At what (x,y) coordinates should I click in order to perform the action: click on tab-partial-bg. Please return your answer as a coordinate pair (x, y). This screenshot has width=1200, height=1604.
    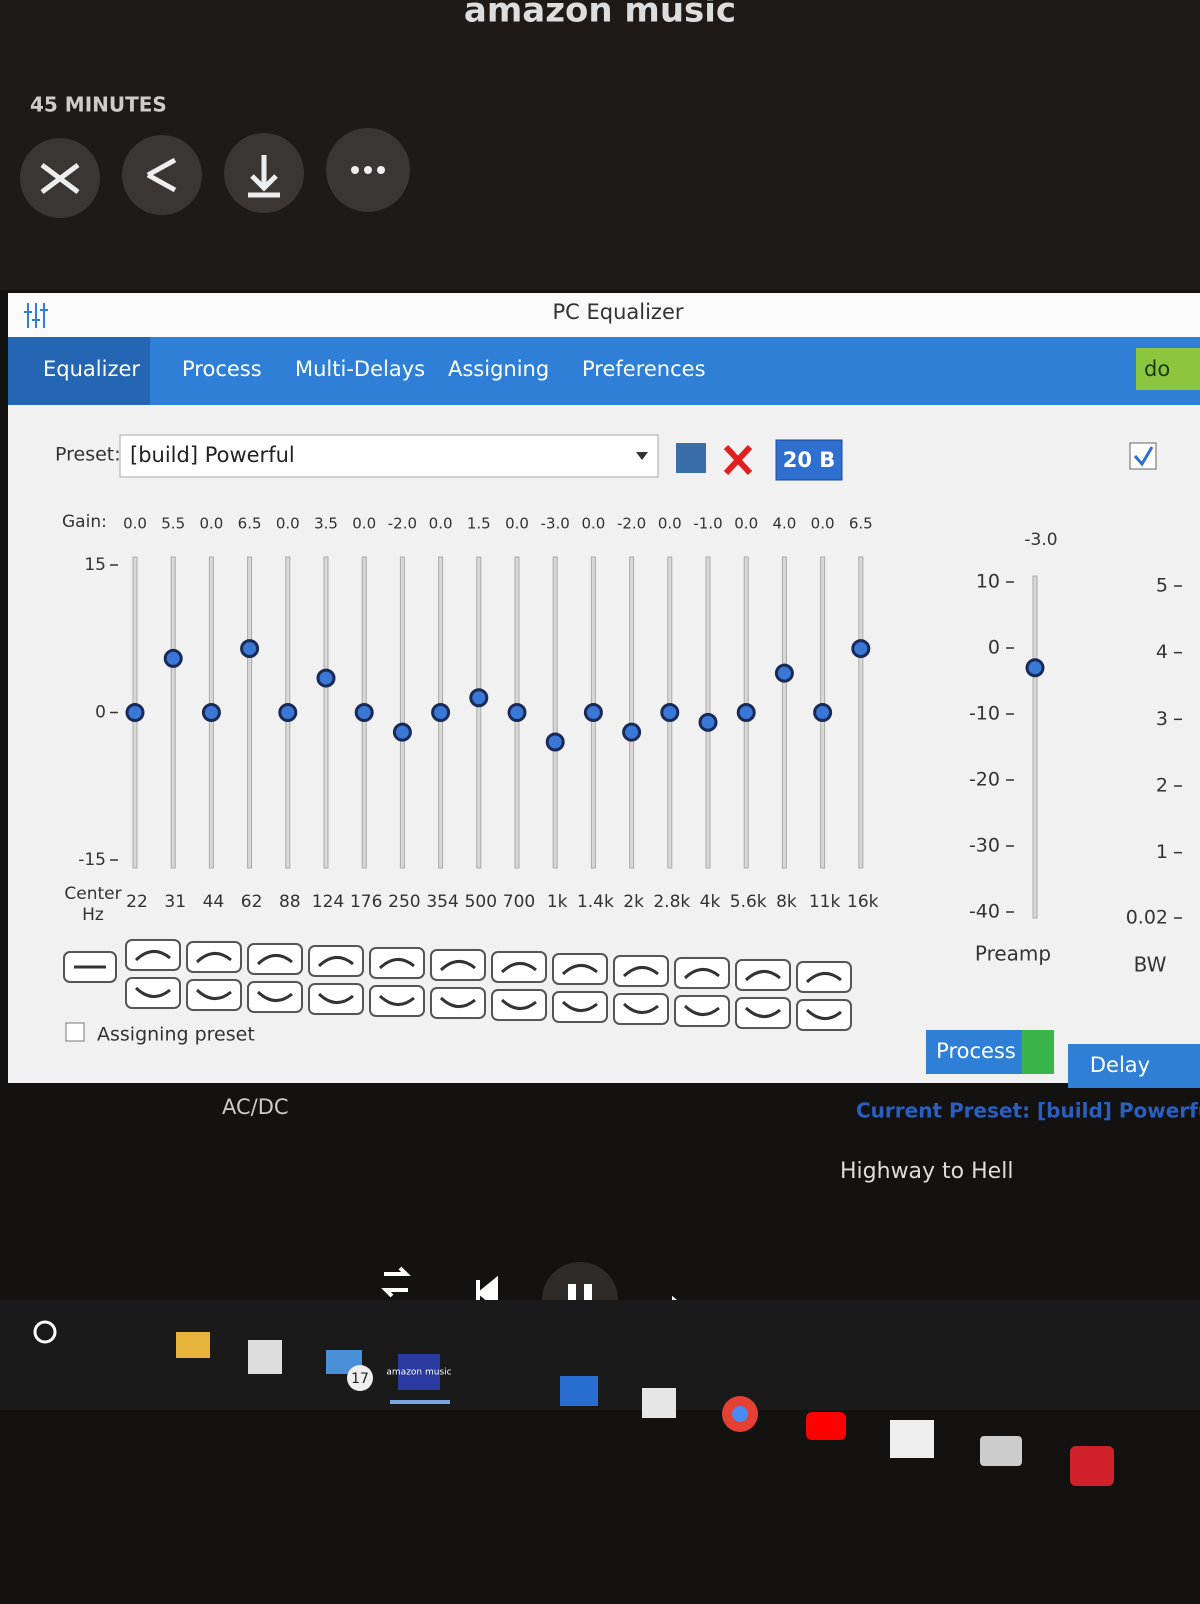
    Looking at the image, I should click on (1168, 369).